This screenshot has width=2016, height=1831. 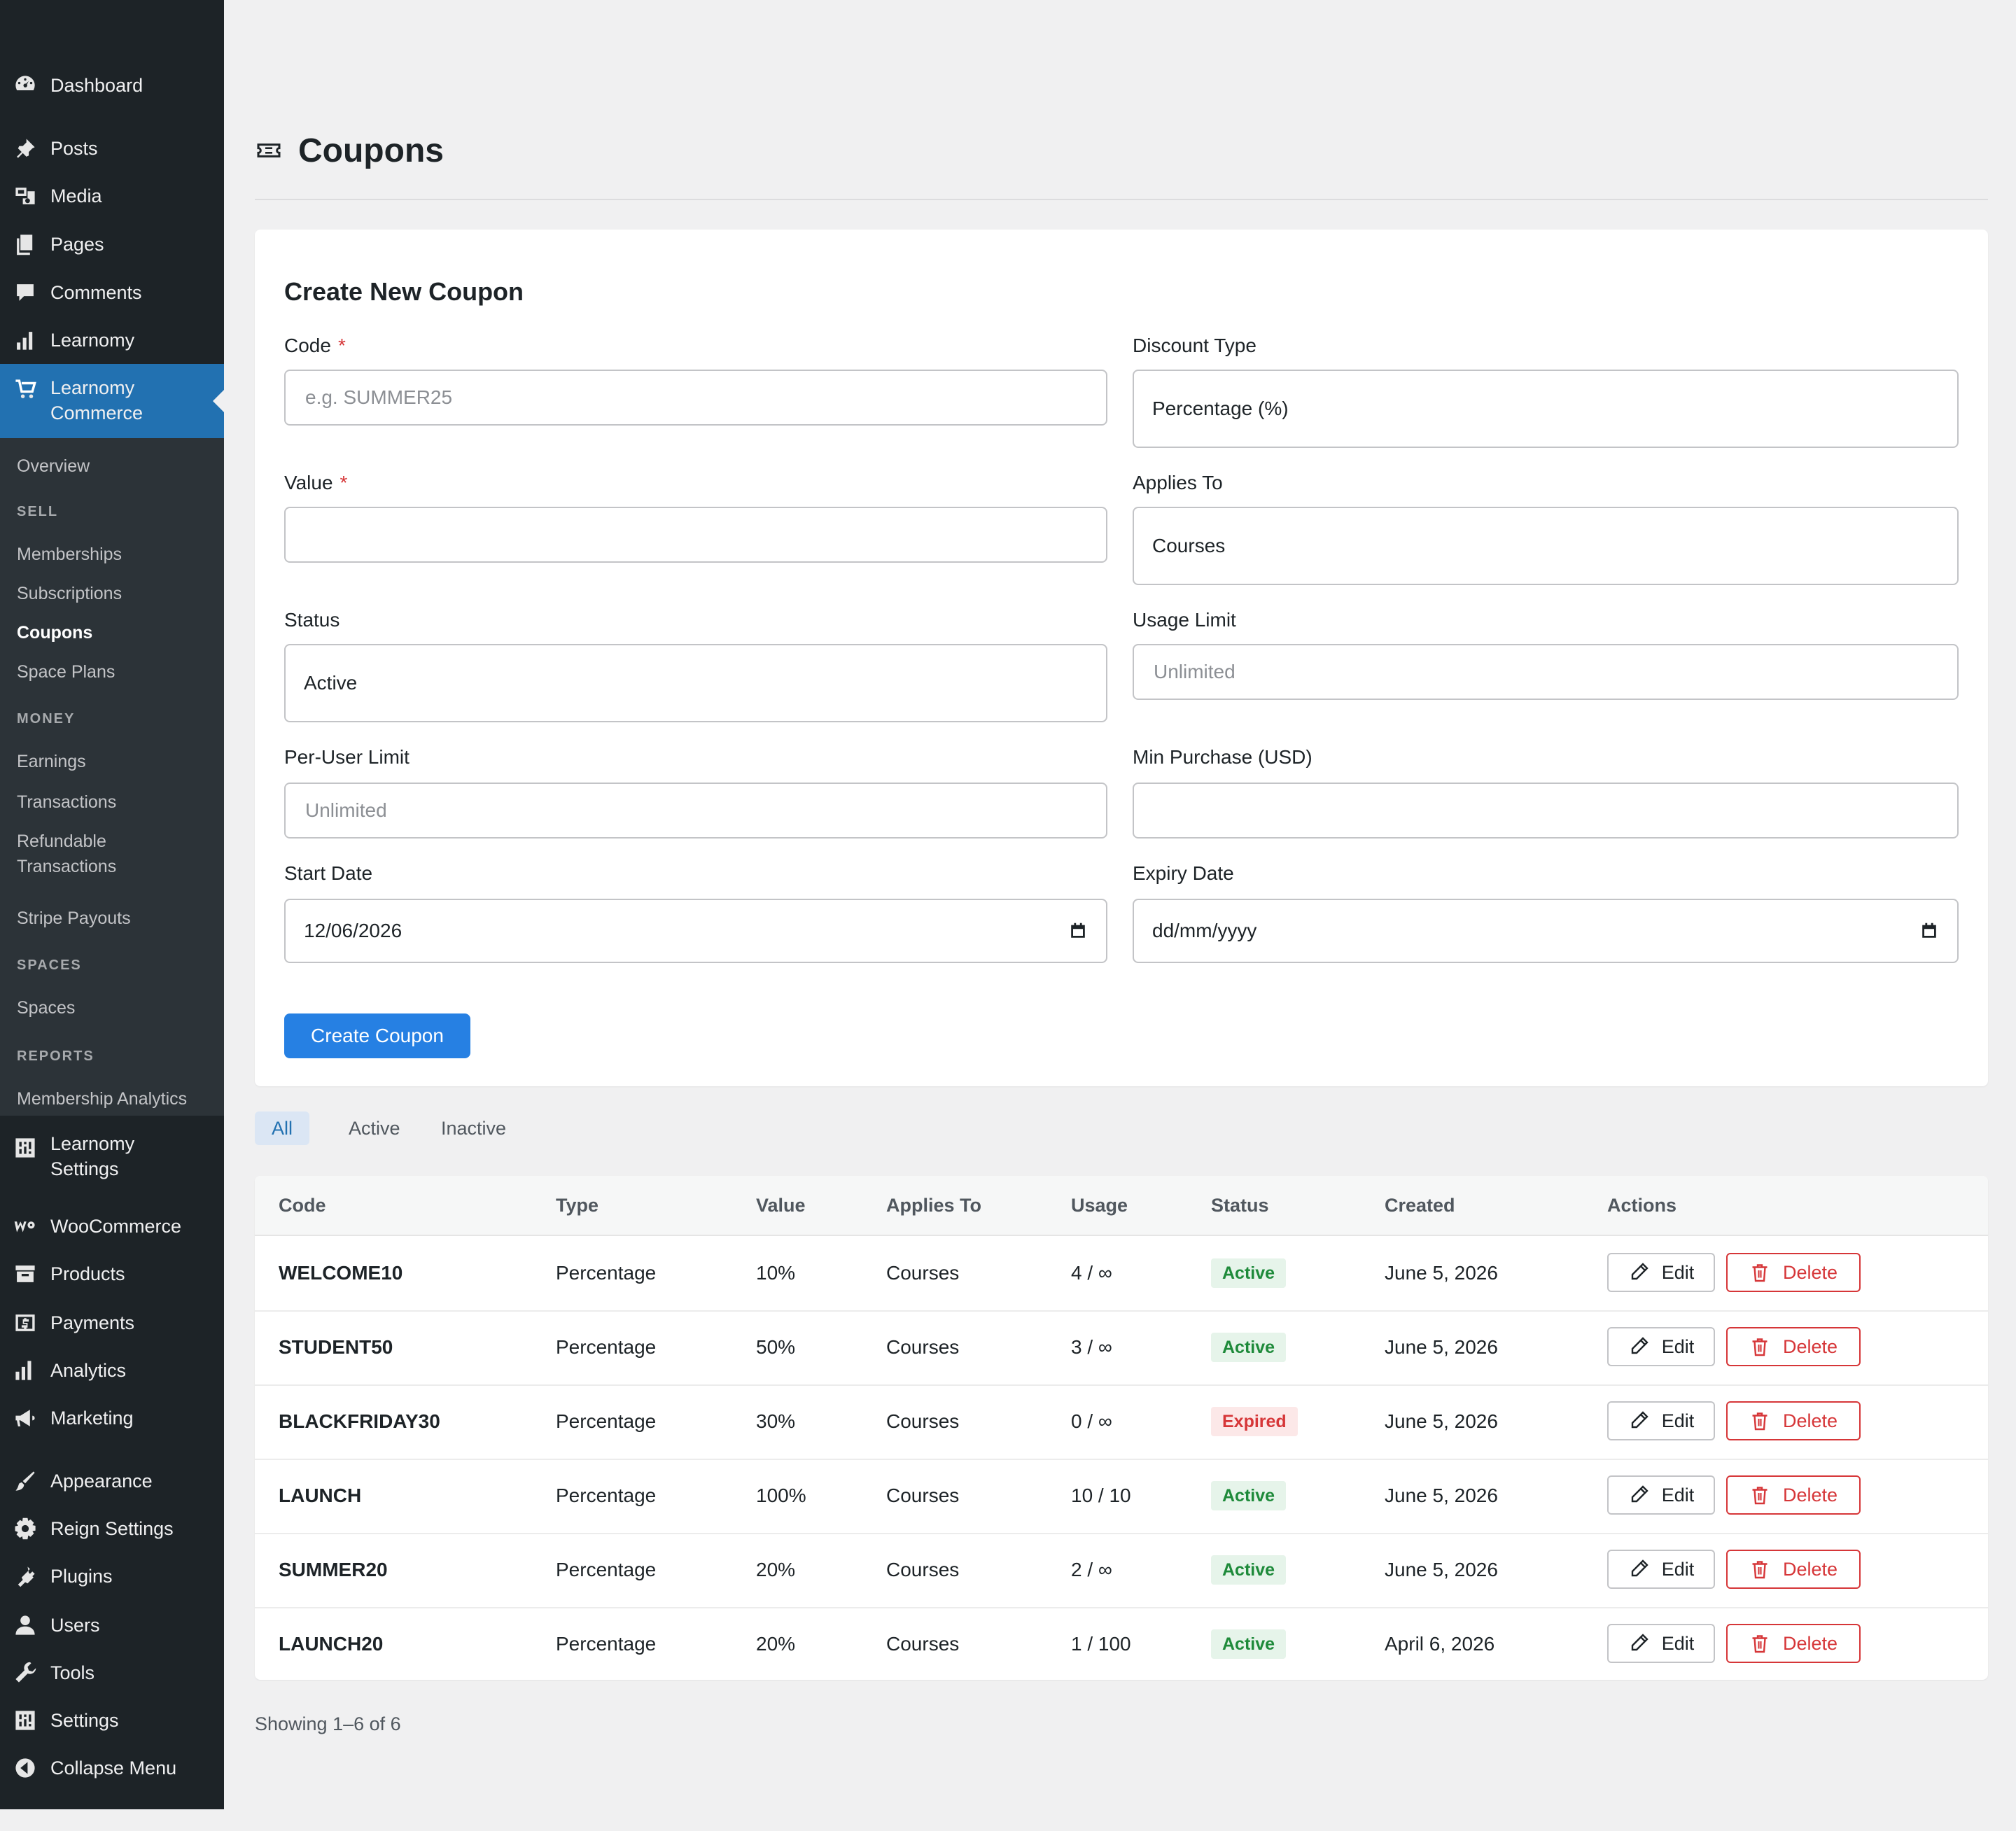 What do you see at coordinates (1546, 546) in the screenshot?
I see `applies-to-select: Courses` at bounding box center [1546, 546].